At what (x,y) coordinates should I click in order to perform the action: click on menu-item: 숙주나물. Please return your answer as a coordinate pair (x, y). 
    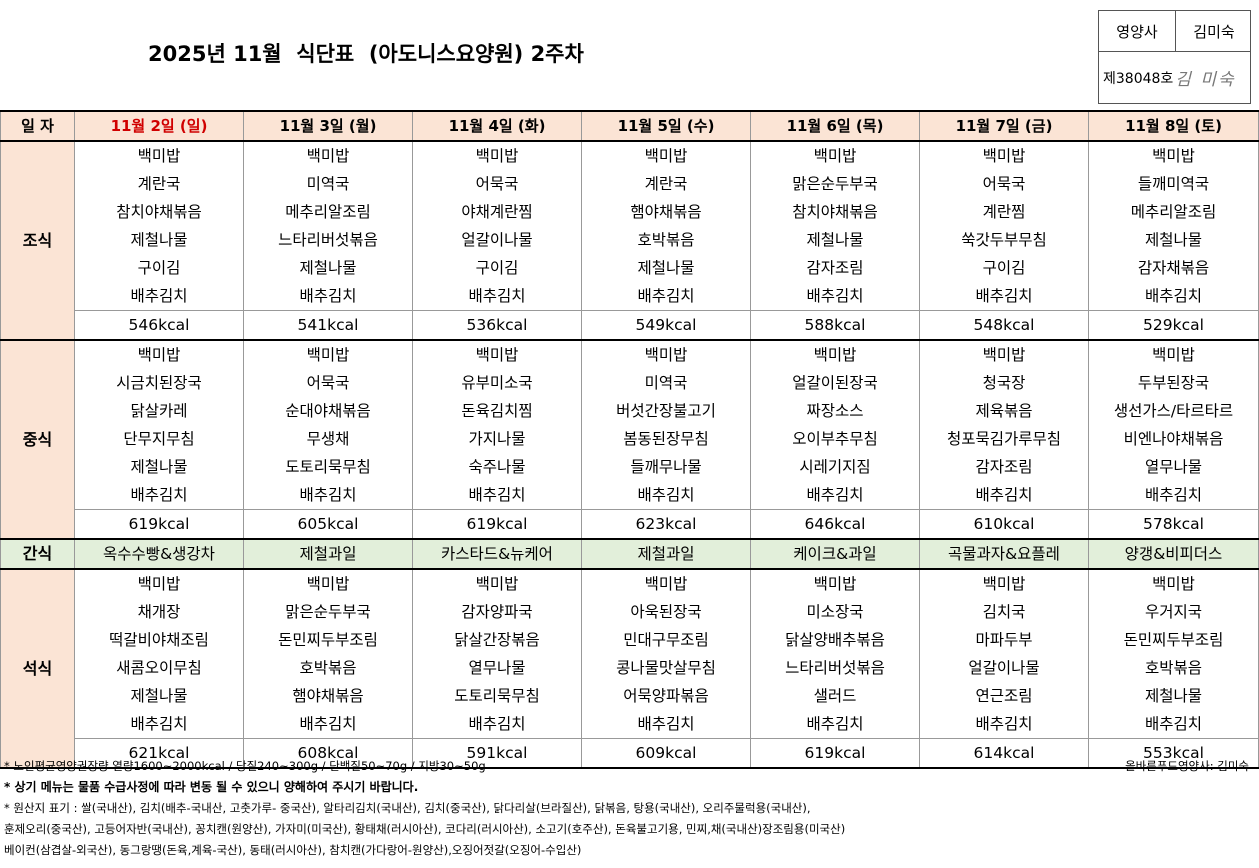
    Looking at the image, I should click on (497, 467).